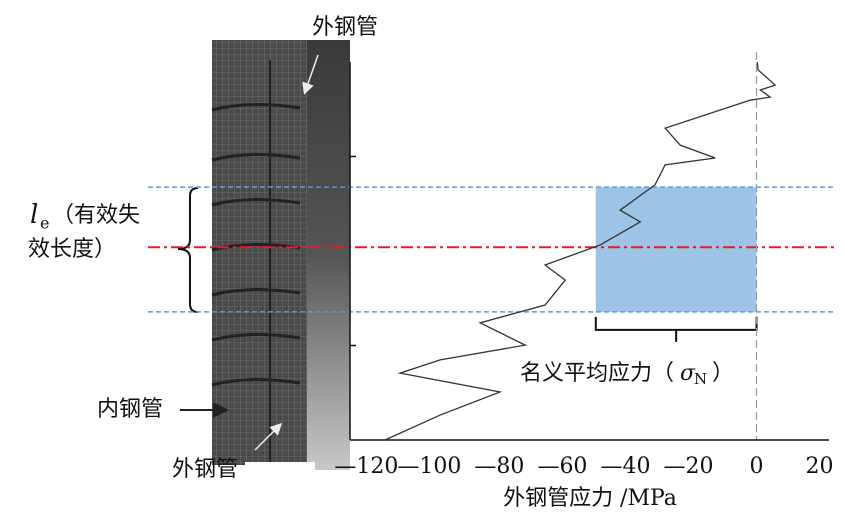  I want to click on x-tick-label: 20, so click(820, 466).